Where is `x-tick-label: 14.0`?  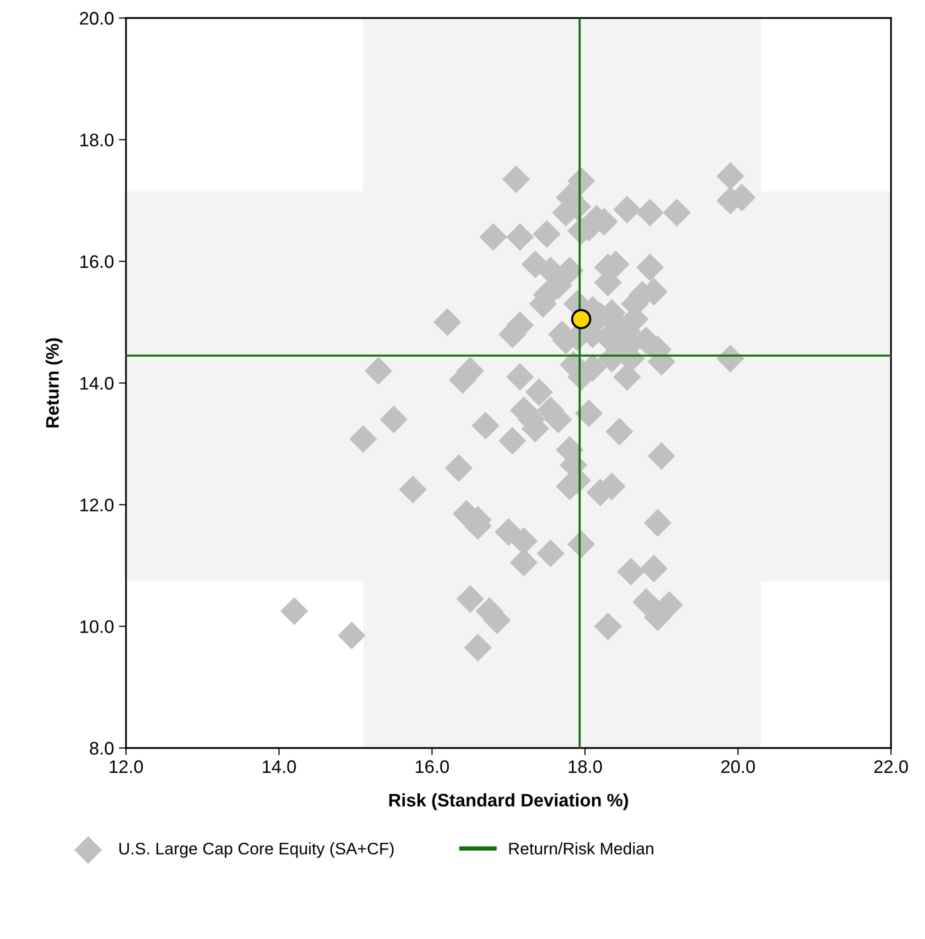
x-tick-label: 14.0 is located at coordinates (279, 767).